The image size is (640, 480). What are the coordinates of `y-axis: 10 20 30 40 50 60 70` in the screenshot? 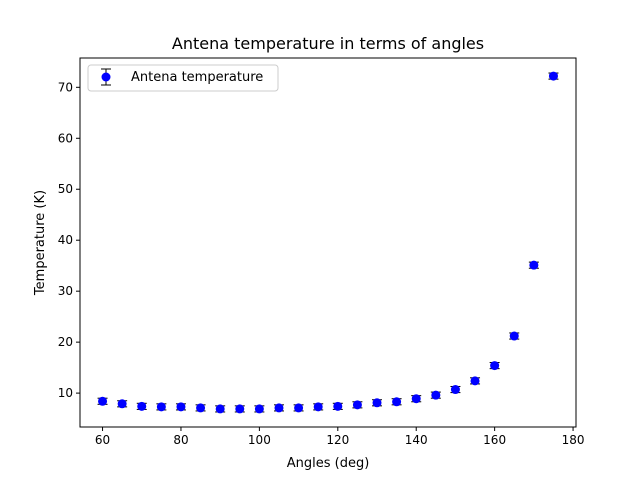 It's located at (69, 240).